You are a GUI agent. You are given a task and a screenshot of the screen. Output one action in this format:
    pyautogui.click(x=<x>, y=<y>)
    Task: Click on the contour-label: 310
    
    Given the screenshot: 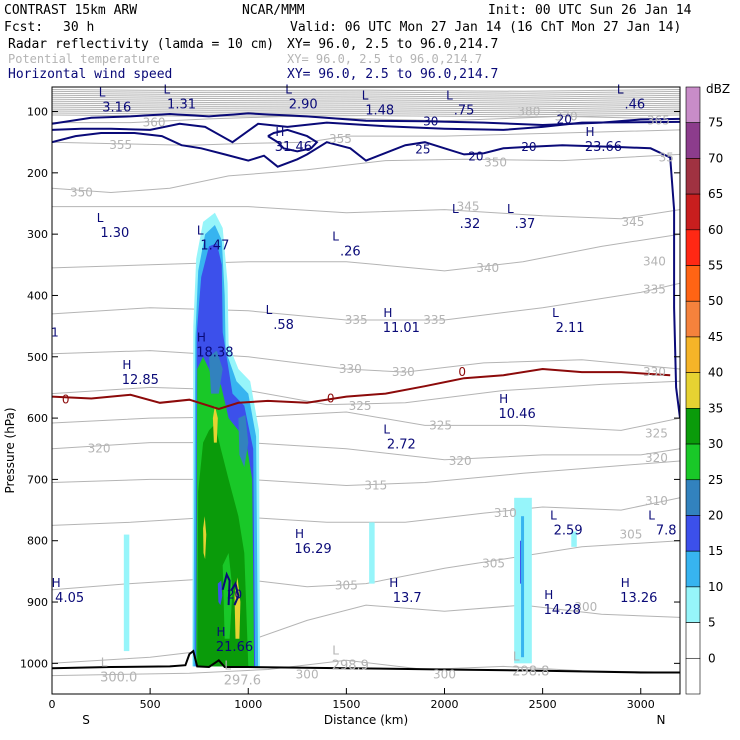 What is the action you would take?
    pyautogui.click(x=656, y=501)
    